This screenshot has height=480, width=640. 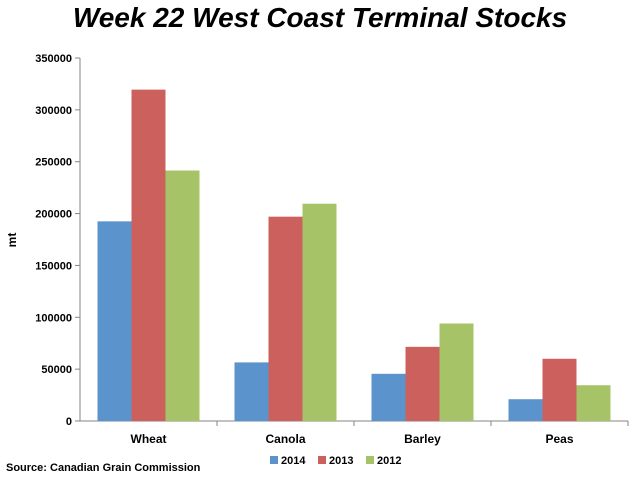 What do you see at coordinates (593, 403) in the screenshot?
I see `bar-peas-2012` at bounding box center [593, 403].